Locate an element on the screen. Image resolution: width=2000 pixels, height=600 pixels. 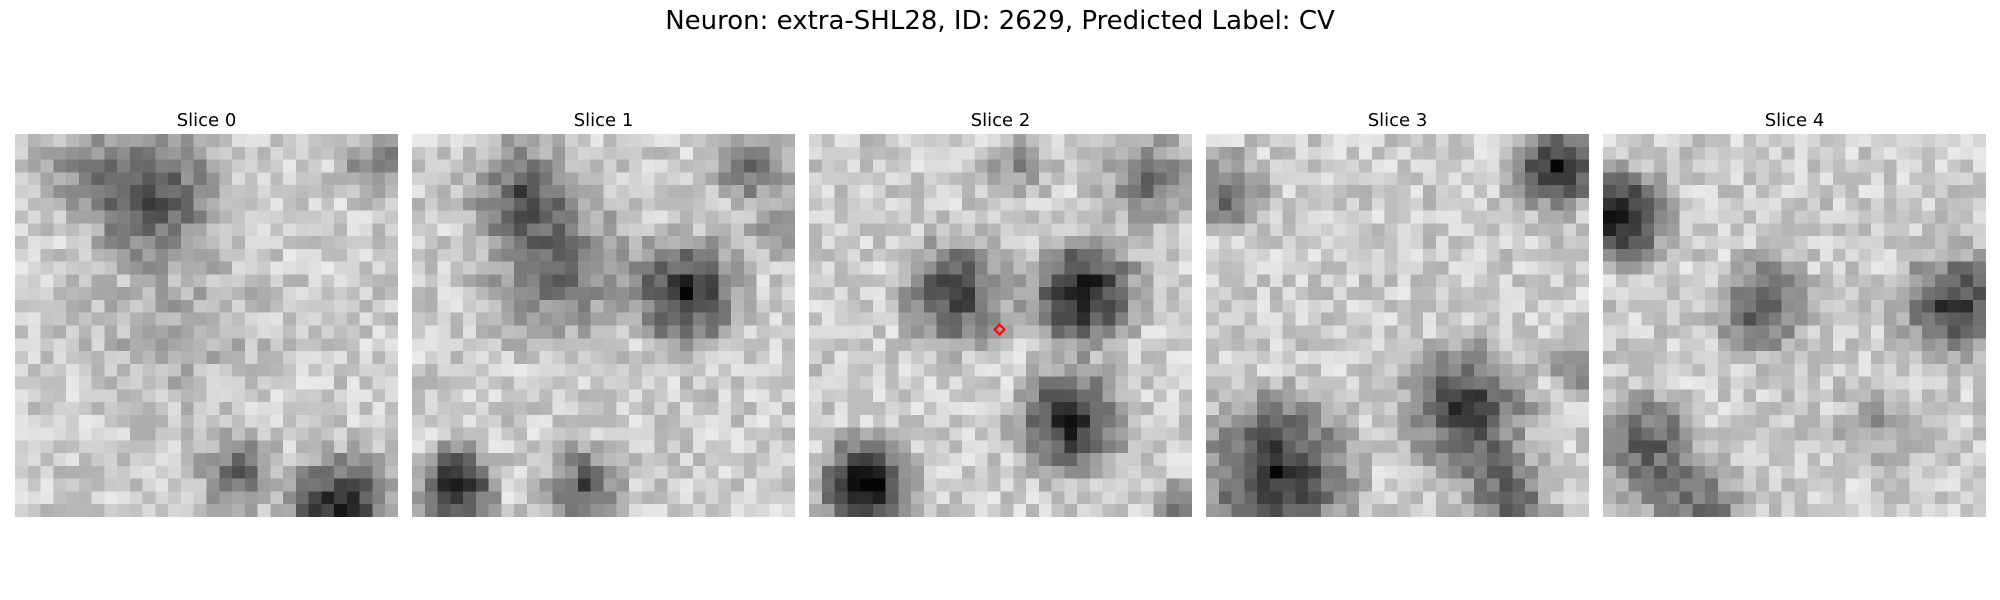
slice-panel-0: Slice 0 is located at coordinates (206, 312).